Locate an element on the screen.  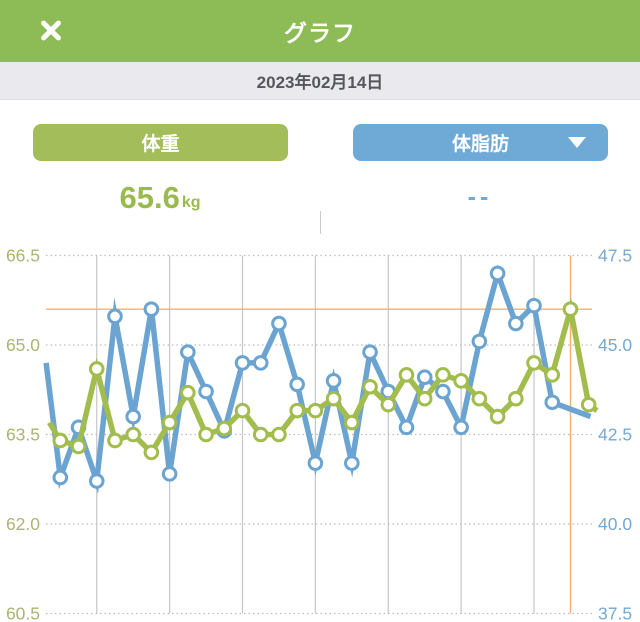
y-axis-right-tick: 42.5 is located at coordinates (615, 435).